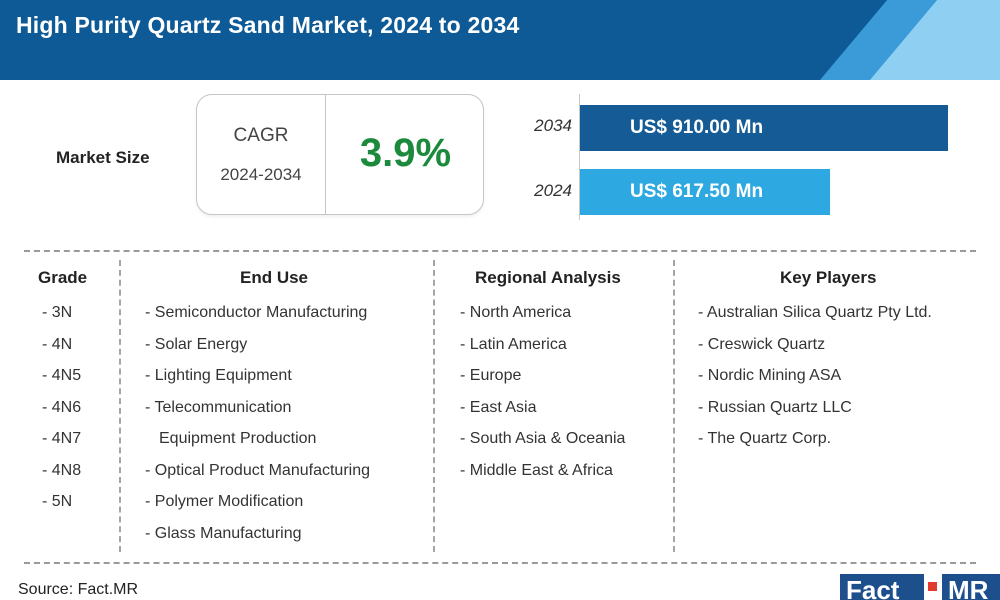  Describe the element at coordinates (516, 312) in the screenshot. I see `list-item: - North America` at that location.